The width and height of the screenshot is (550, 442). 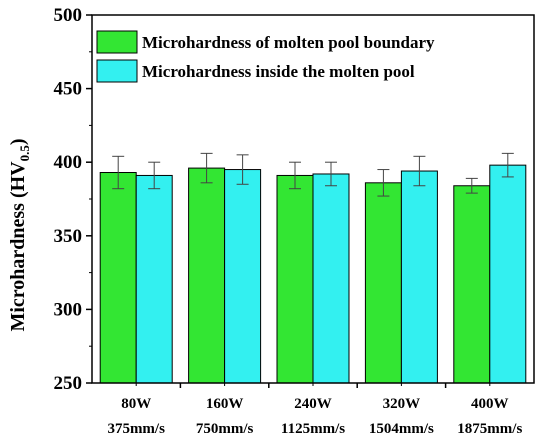 I want to click on bar-series1-cat5, so click(x=472, y=284).